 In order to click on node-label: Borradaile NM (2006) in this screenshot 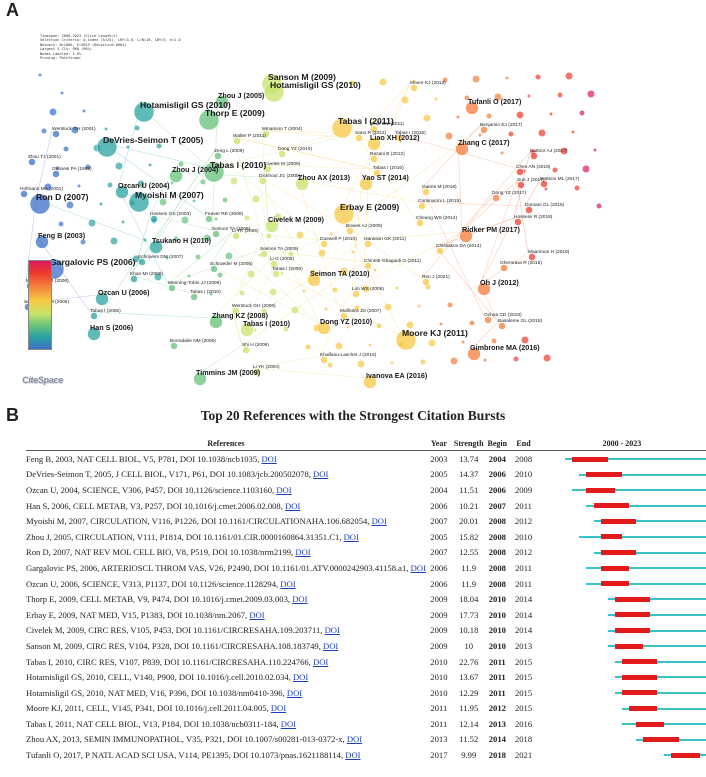, I will do `click(193, 341)`.